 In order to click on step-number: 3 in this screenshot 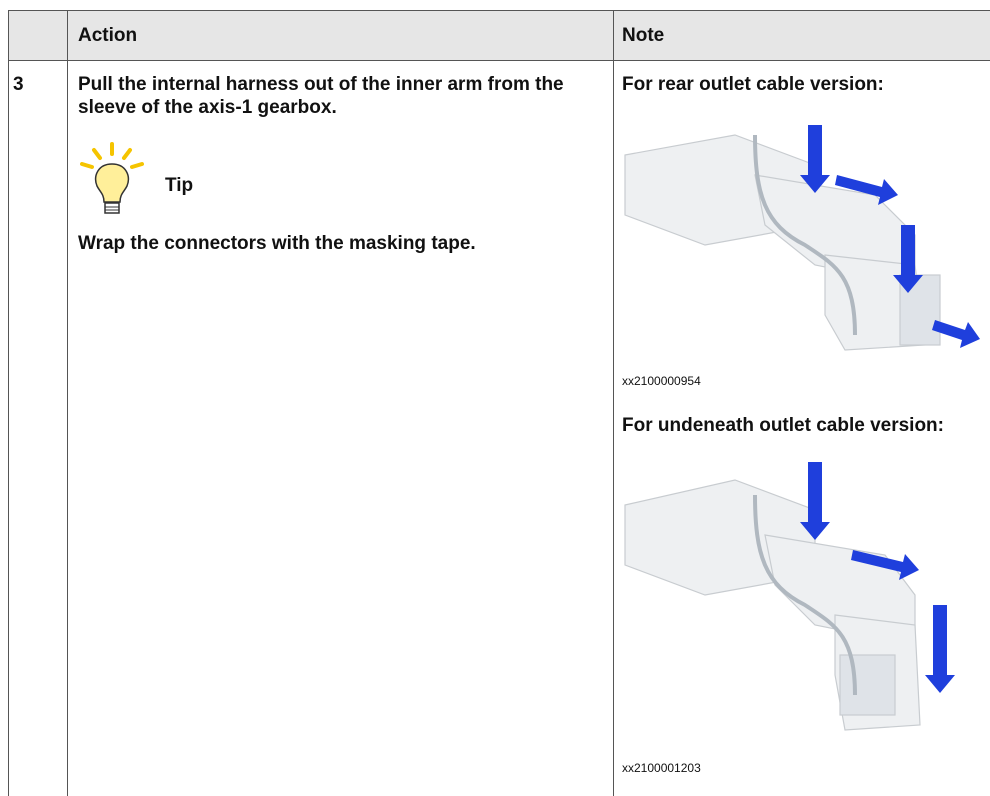, I will do `click(18, 84)`.